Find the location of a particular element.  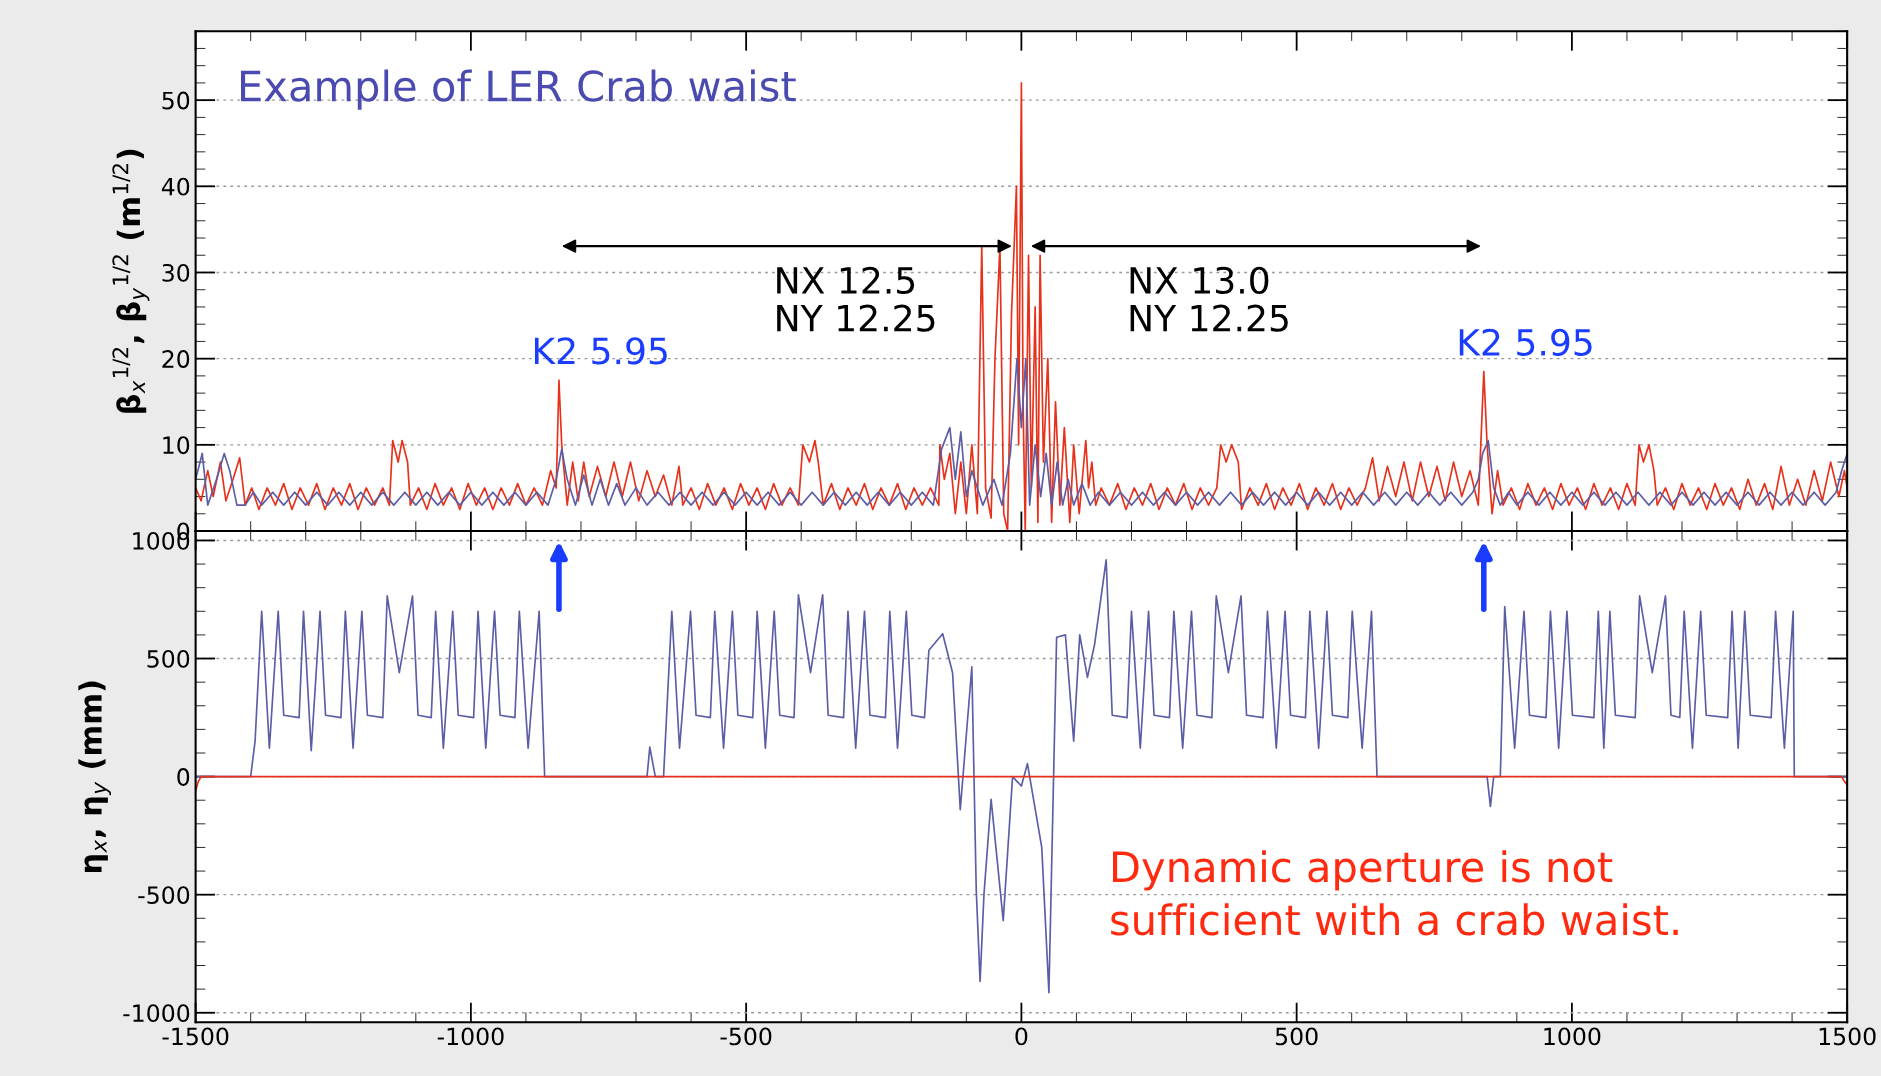

x-tick-label: -1000 is located at coordinates (470, 1036).